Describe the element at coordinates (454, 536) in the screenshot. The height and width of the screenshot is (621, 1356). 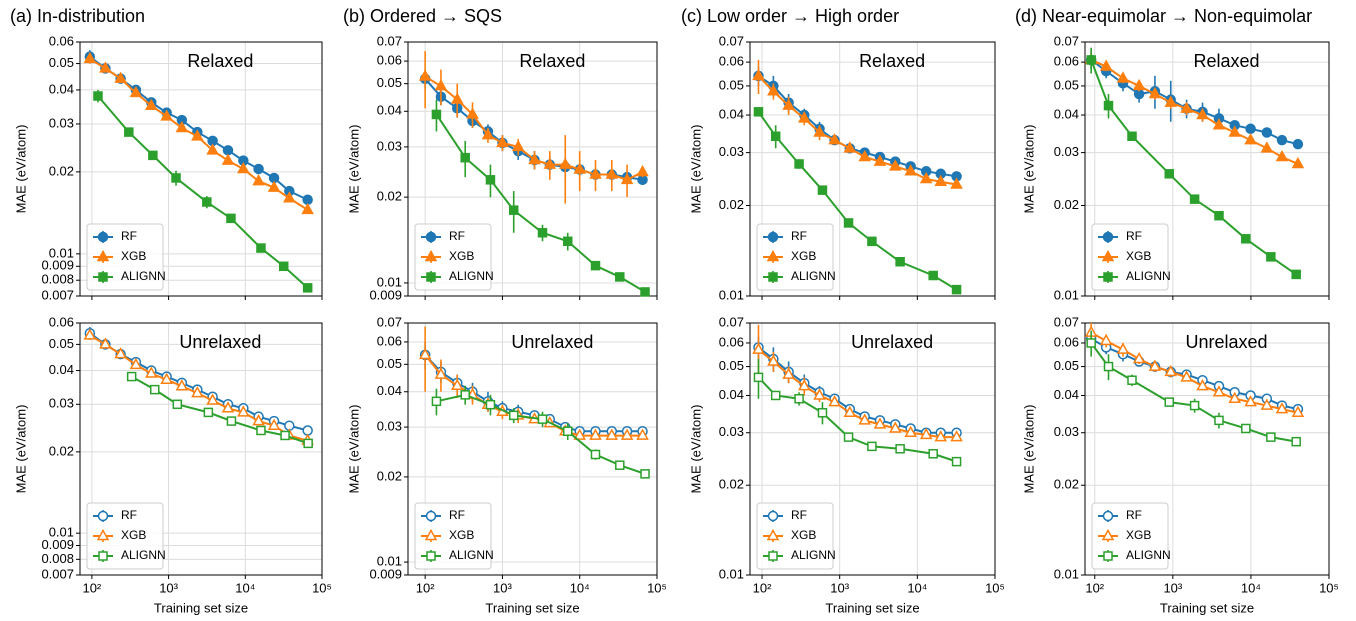
I see `legend: RF XGB ALIGNN` at that location.